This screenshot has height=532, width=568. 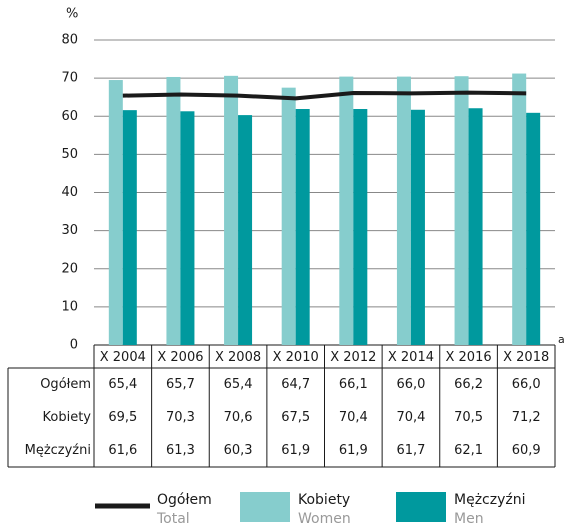 What do you see at coordinates (324, 519) in the screenshot?
I see `legend-sublabel: Women` at bounding box center [324, 519].